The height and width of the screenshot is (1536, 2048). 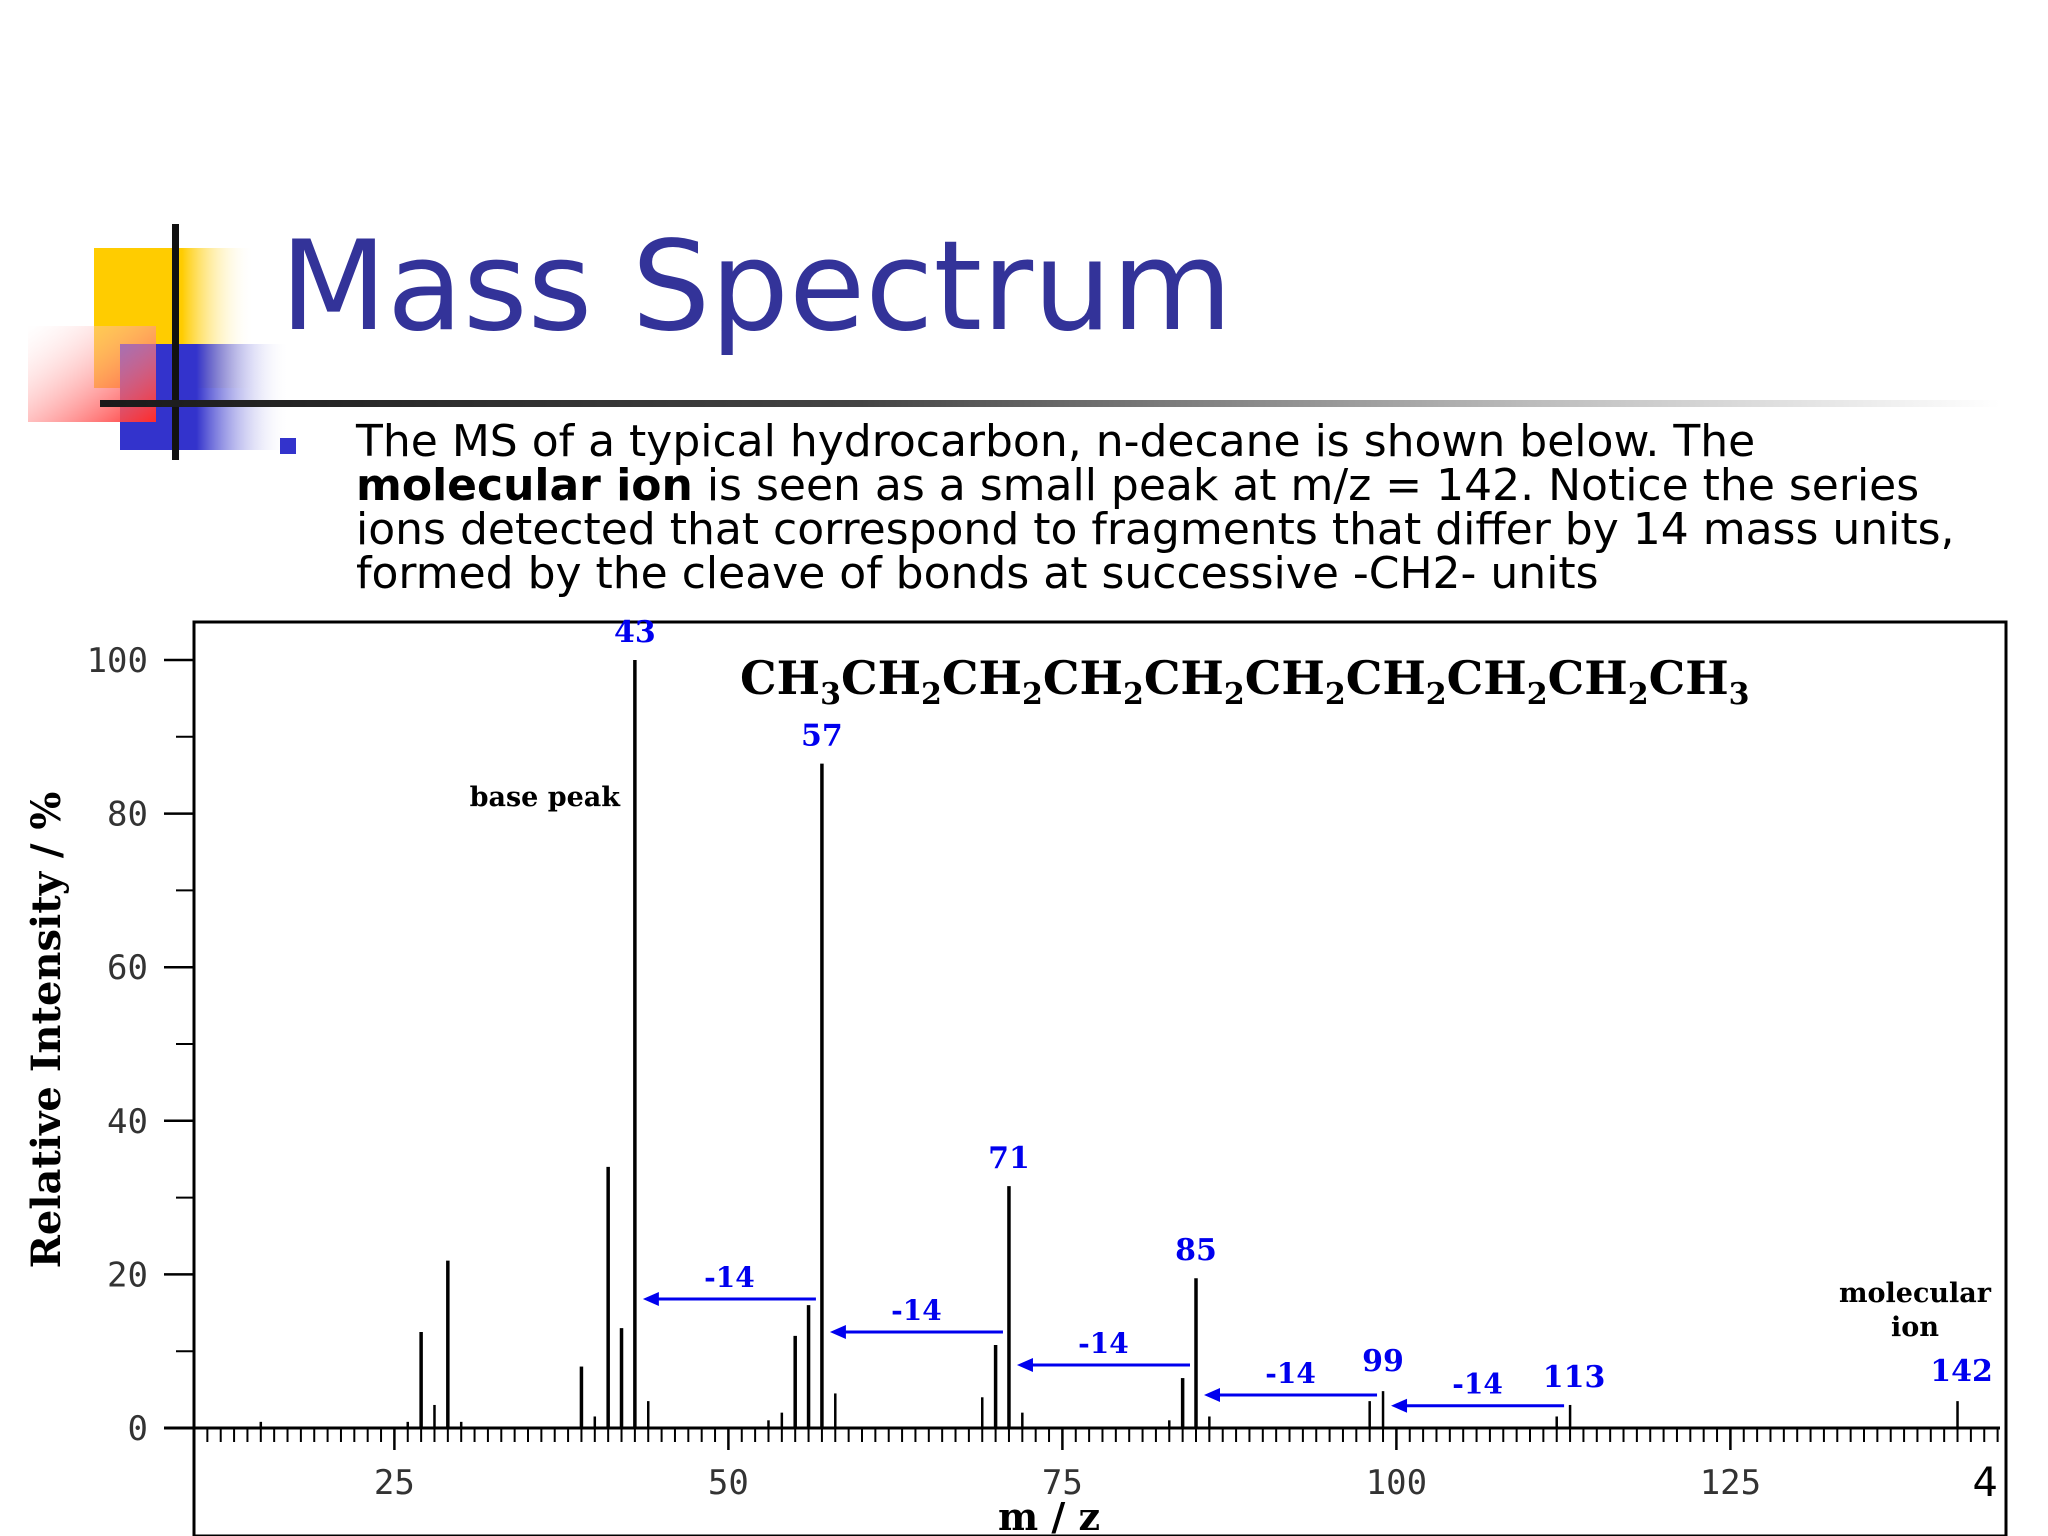 What do you see at coordinates (1985, 1483) in the screenshot?
I see `slide-number: 4` at bounding box center [1985, 1483].